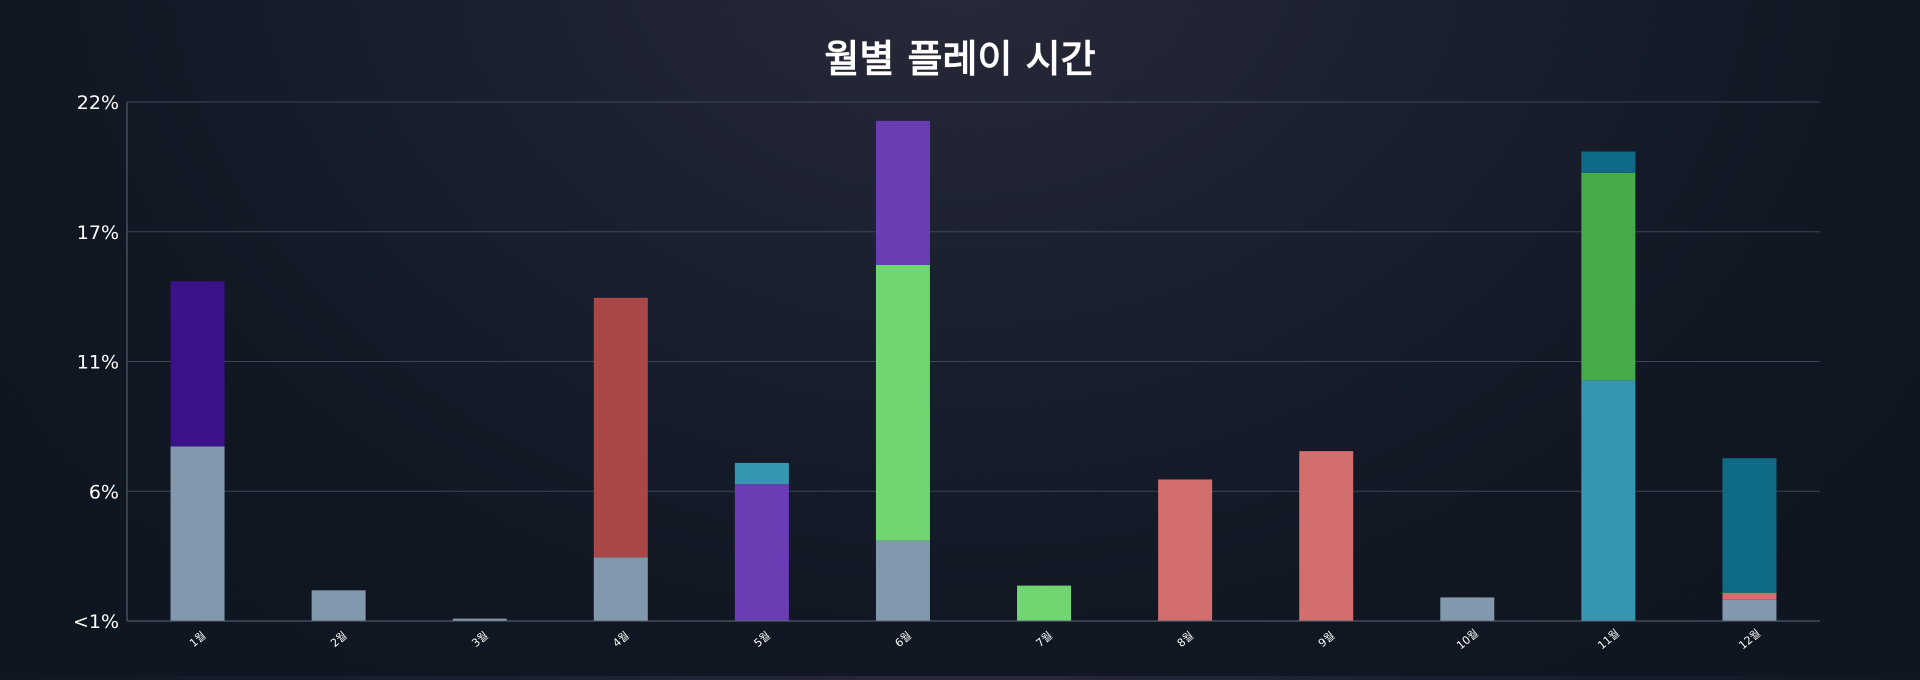 The image size is (1920, 680). Describe the element at coordinates (1467, 639) in the screenshot. I see `x-tick-label: 10월` at that location.